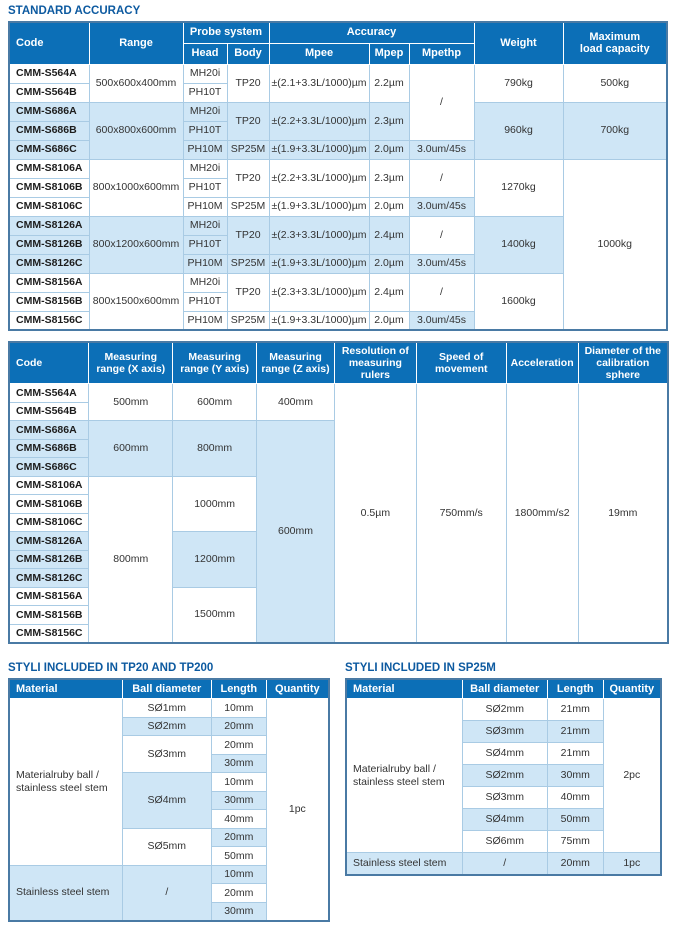  I want to click on column-header: Mpee, so click(319, 53).